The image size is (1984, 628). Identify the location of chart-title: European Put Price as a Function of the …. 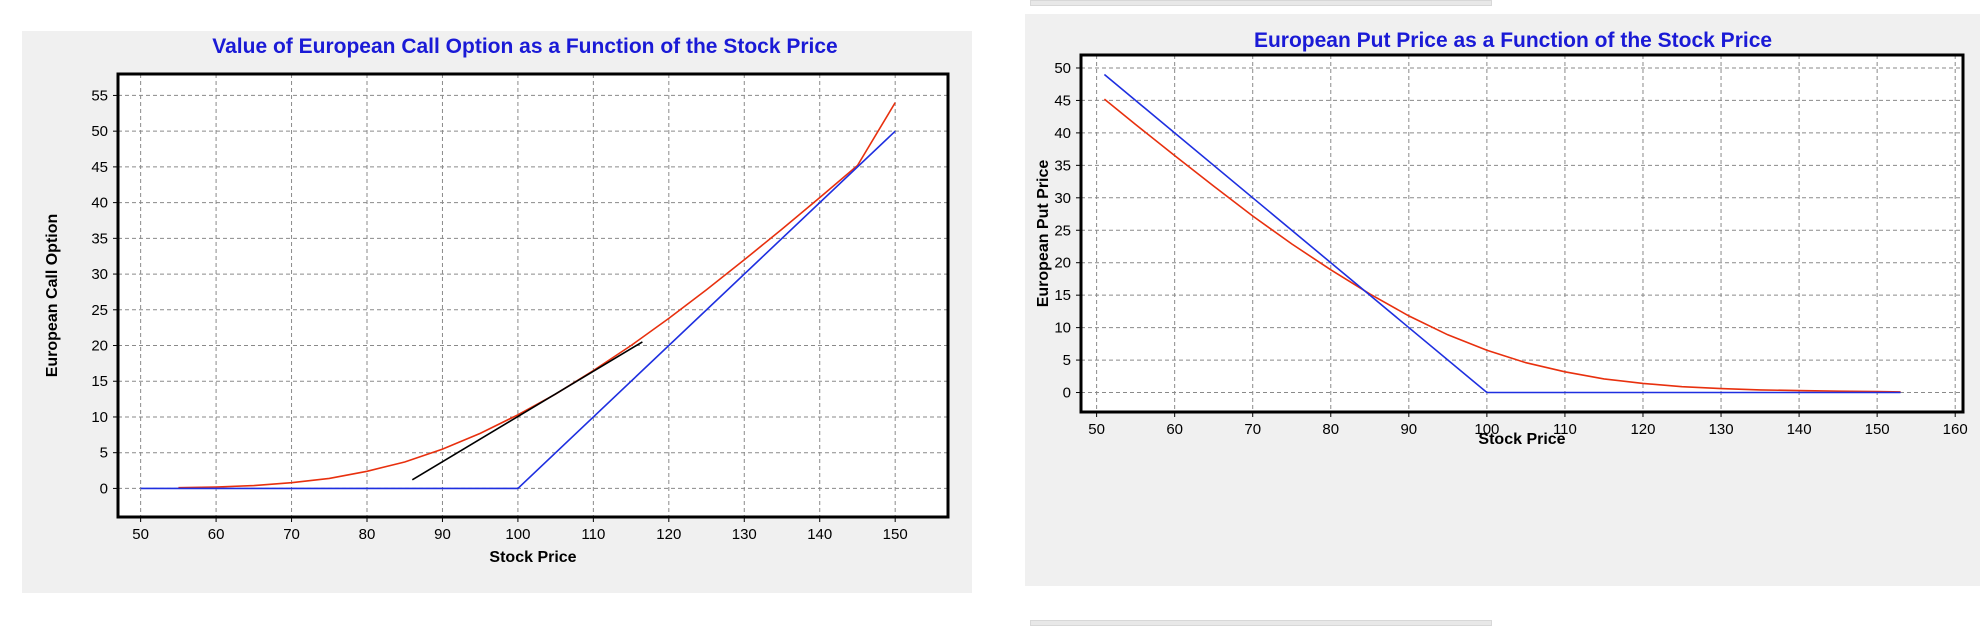
(1513, 40).